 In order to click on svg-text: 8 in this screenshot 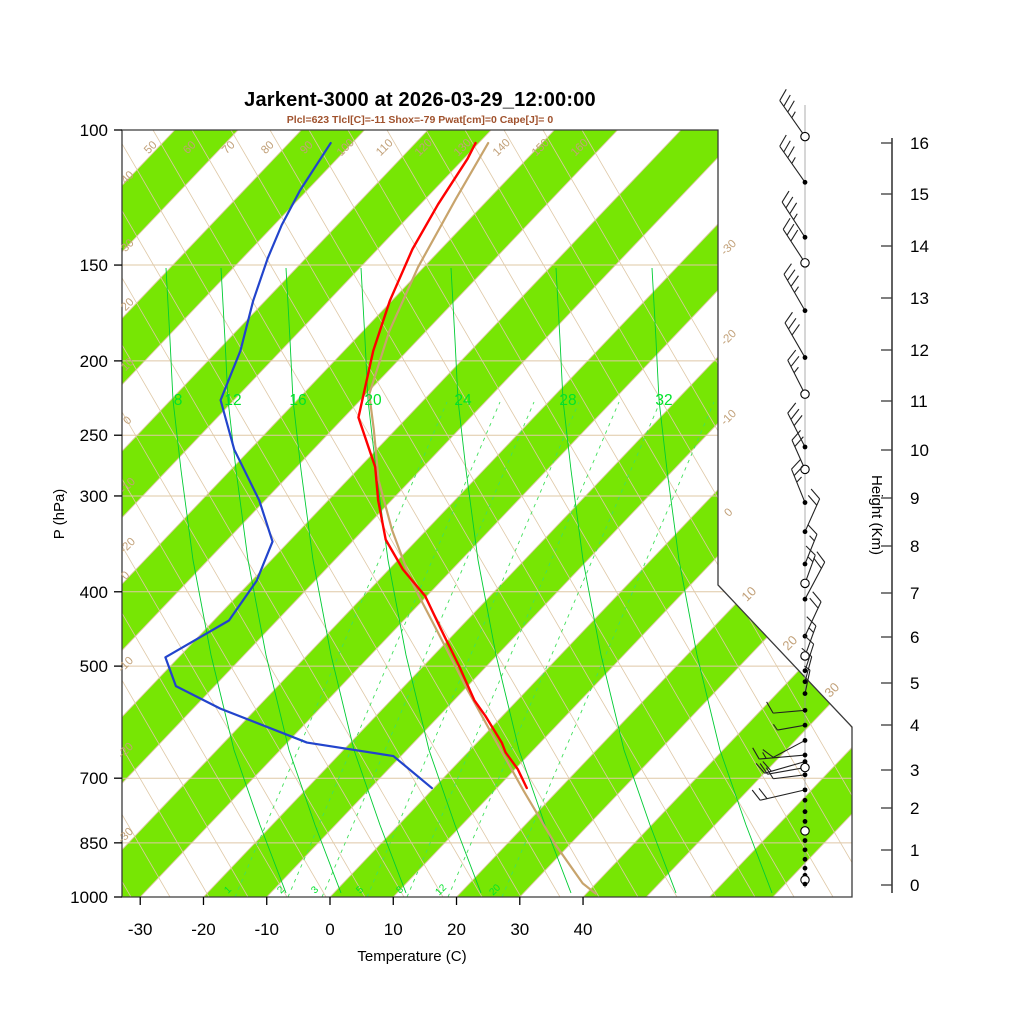, I will do `click(914, 546)`.